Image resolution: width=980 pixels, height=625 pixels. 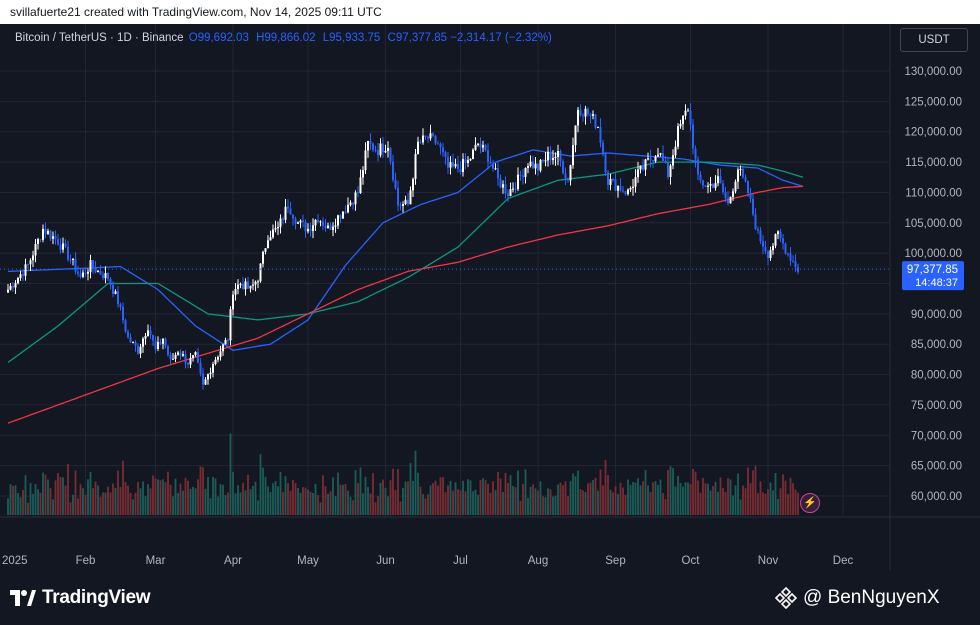 What do you see at coordinates (933, 102) in the screenshot?
I see `y-tick-label: 125,000.00` at bounding box center [933, 102].